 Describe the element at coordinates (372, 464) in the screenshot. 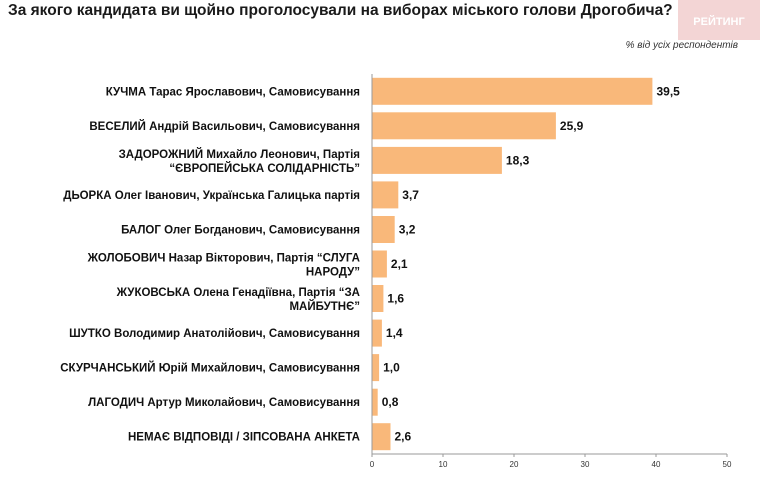

I see `x-tick-label: 0` at that location.